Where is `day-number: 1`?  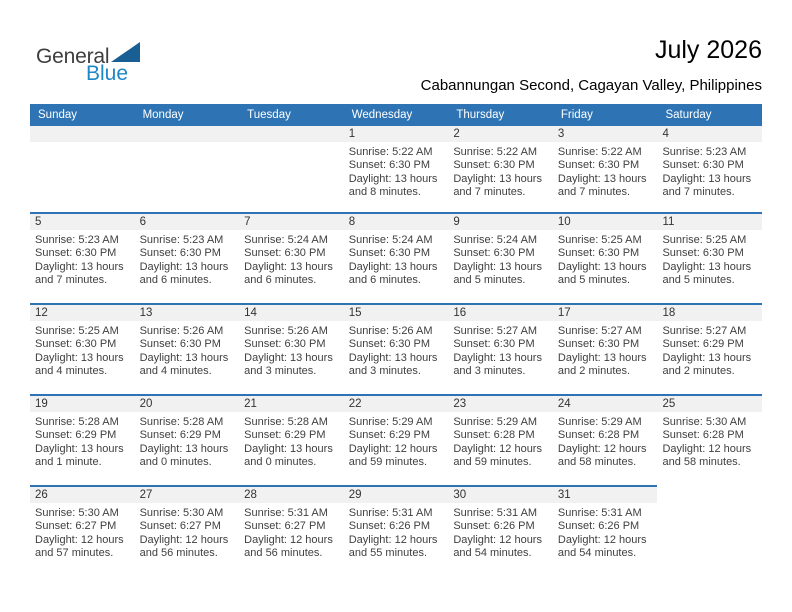
day-number: 1 is located at coordinates (352, 134).